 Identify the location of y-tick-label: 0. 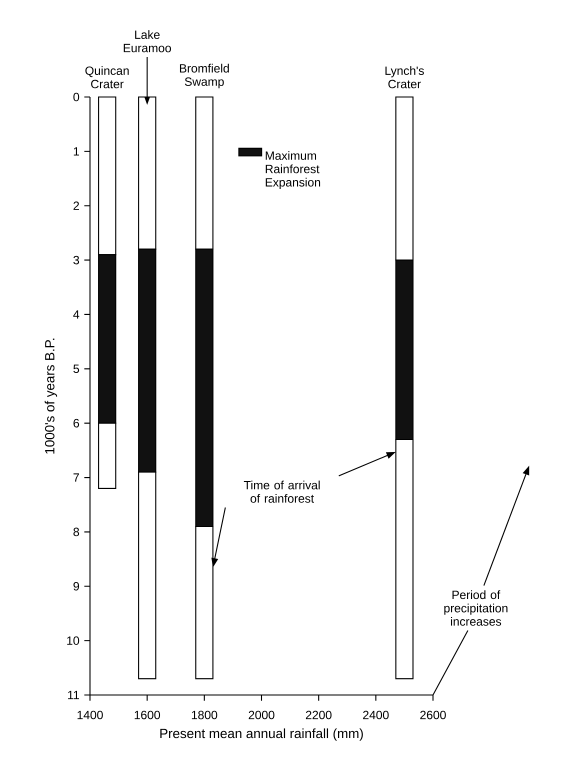
(76, 97).